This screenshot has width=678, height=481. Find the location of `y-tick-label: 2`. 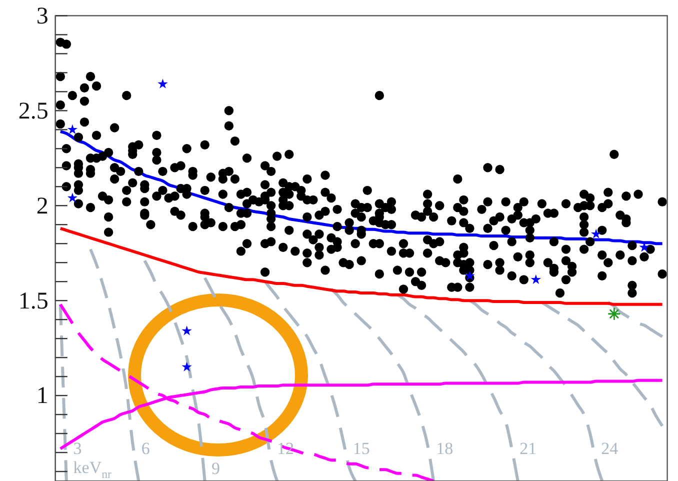

y-tick-label: 2 is located at coordinates (42, 206).